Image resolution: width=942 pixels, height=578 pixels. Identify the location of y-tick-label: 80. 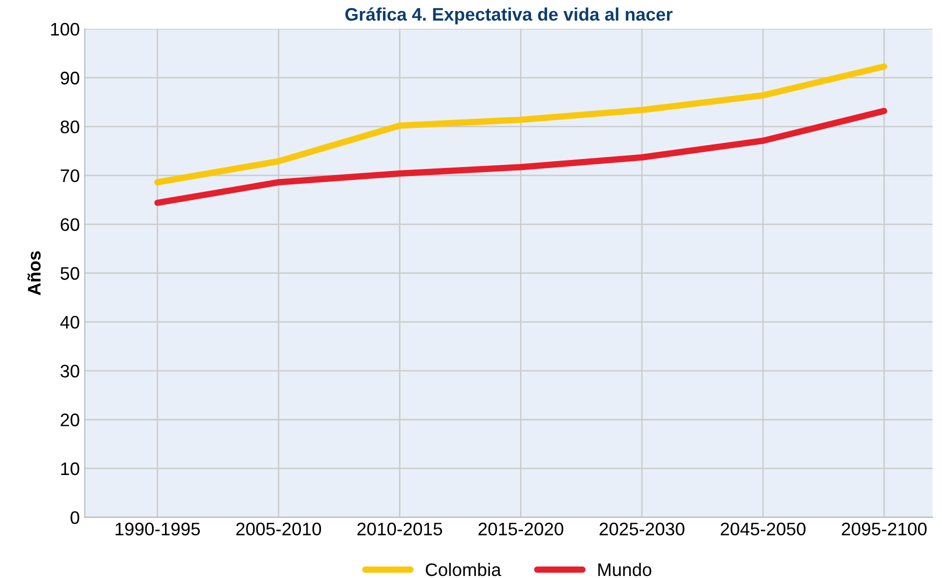
(70, 127).